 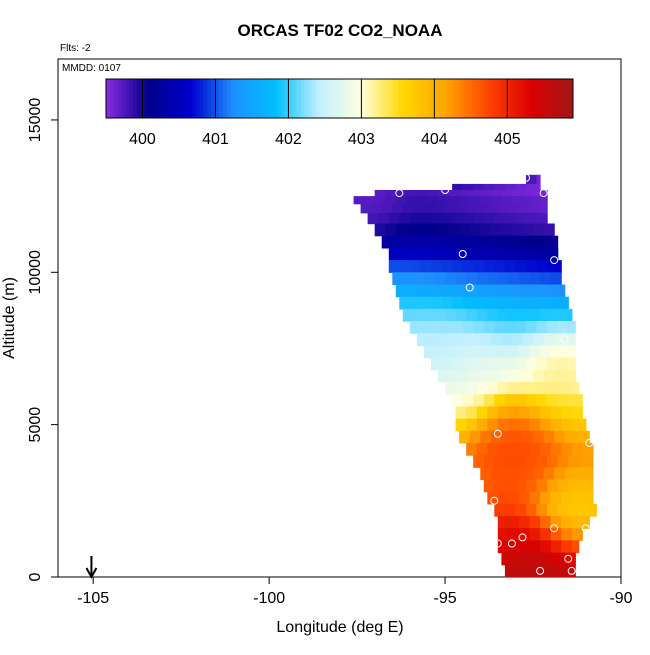 What do you see at coordinates (339, 627) in the screenshot?
I see `x-axis-label: Longitude (deg E)` at bounding box center [339, 627].